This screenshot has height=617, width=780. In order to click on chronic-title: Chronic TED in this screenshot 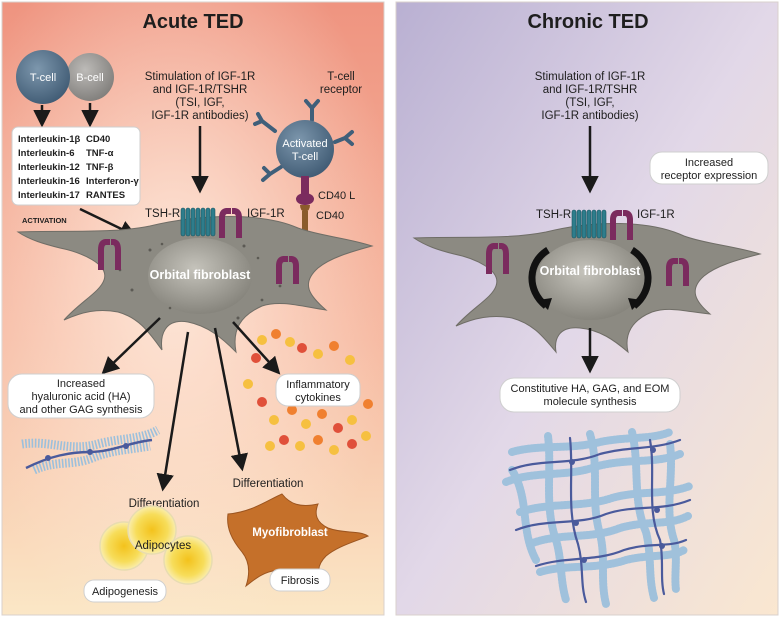, I will do `click(587, 22)`.